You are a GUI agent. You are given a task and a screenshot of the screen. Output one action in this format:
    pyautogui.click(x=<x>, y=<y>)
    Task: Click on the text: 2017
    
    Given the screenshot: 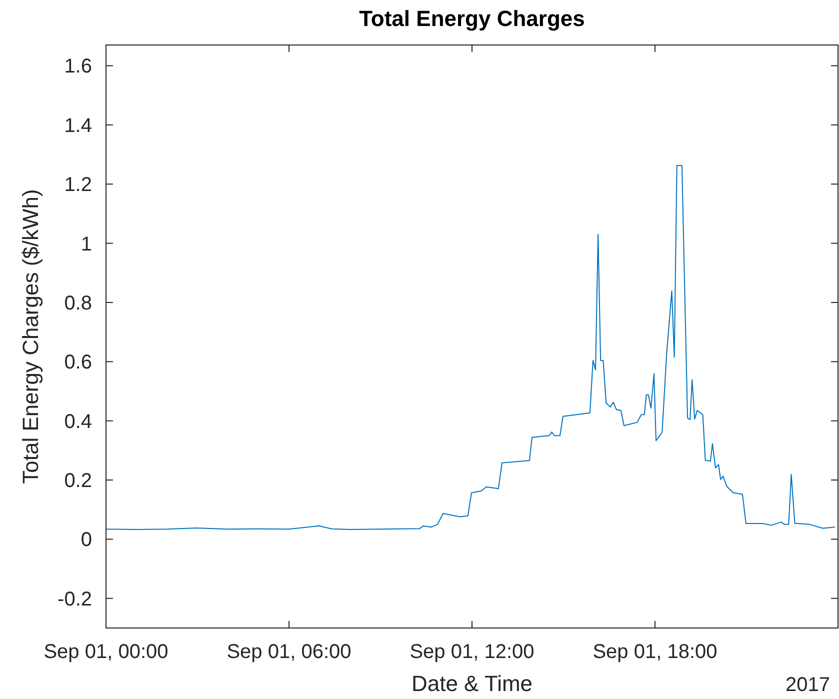 What is the action you would take?
    pyautogui.click(x=808, y=685)
    